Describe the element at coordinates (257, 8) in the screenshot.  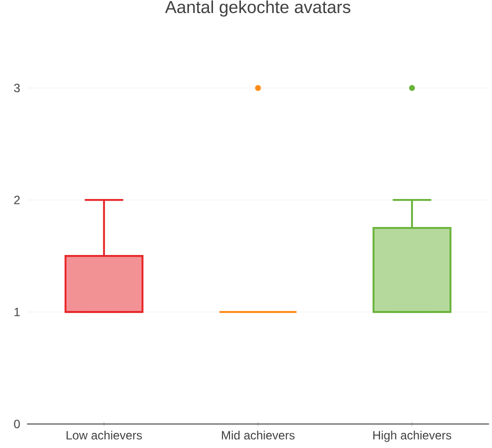
I see `chart-title: Aantal gekochte avatars` at that location.